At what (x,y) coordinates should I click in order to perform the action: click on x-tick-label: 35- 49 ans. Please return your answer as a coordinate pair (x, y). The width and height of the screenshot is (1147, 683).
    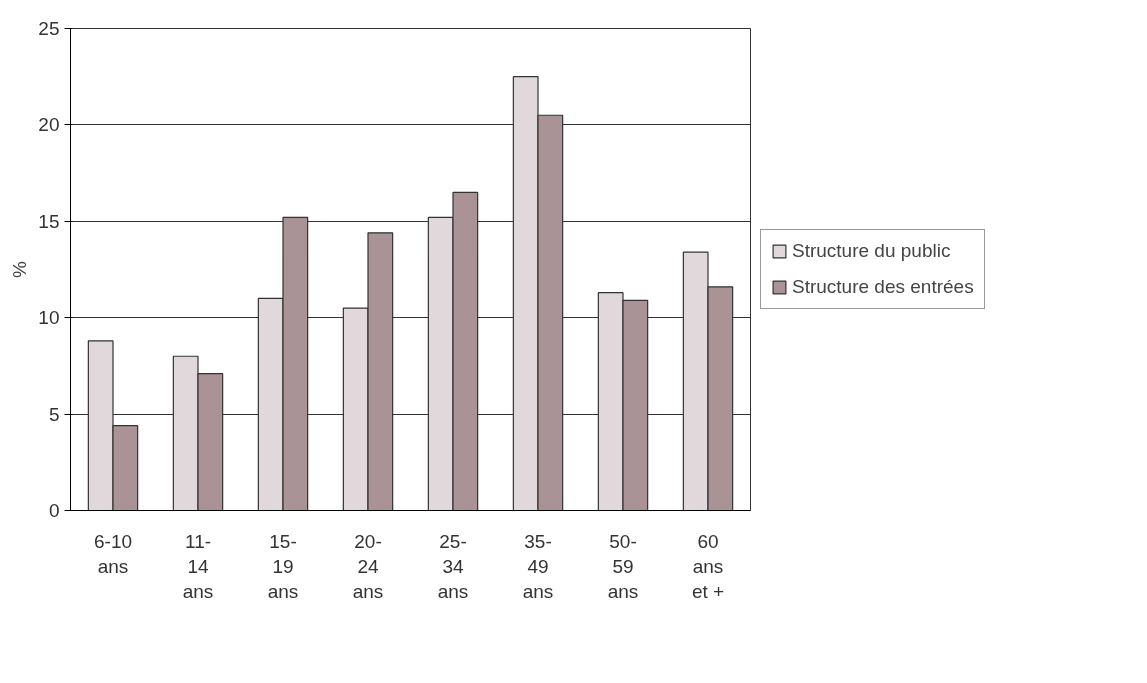
    Looking at the image, I should click on (538, 566).